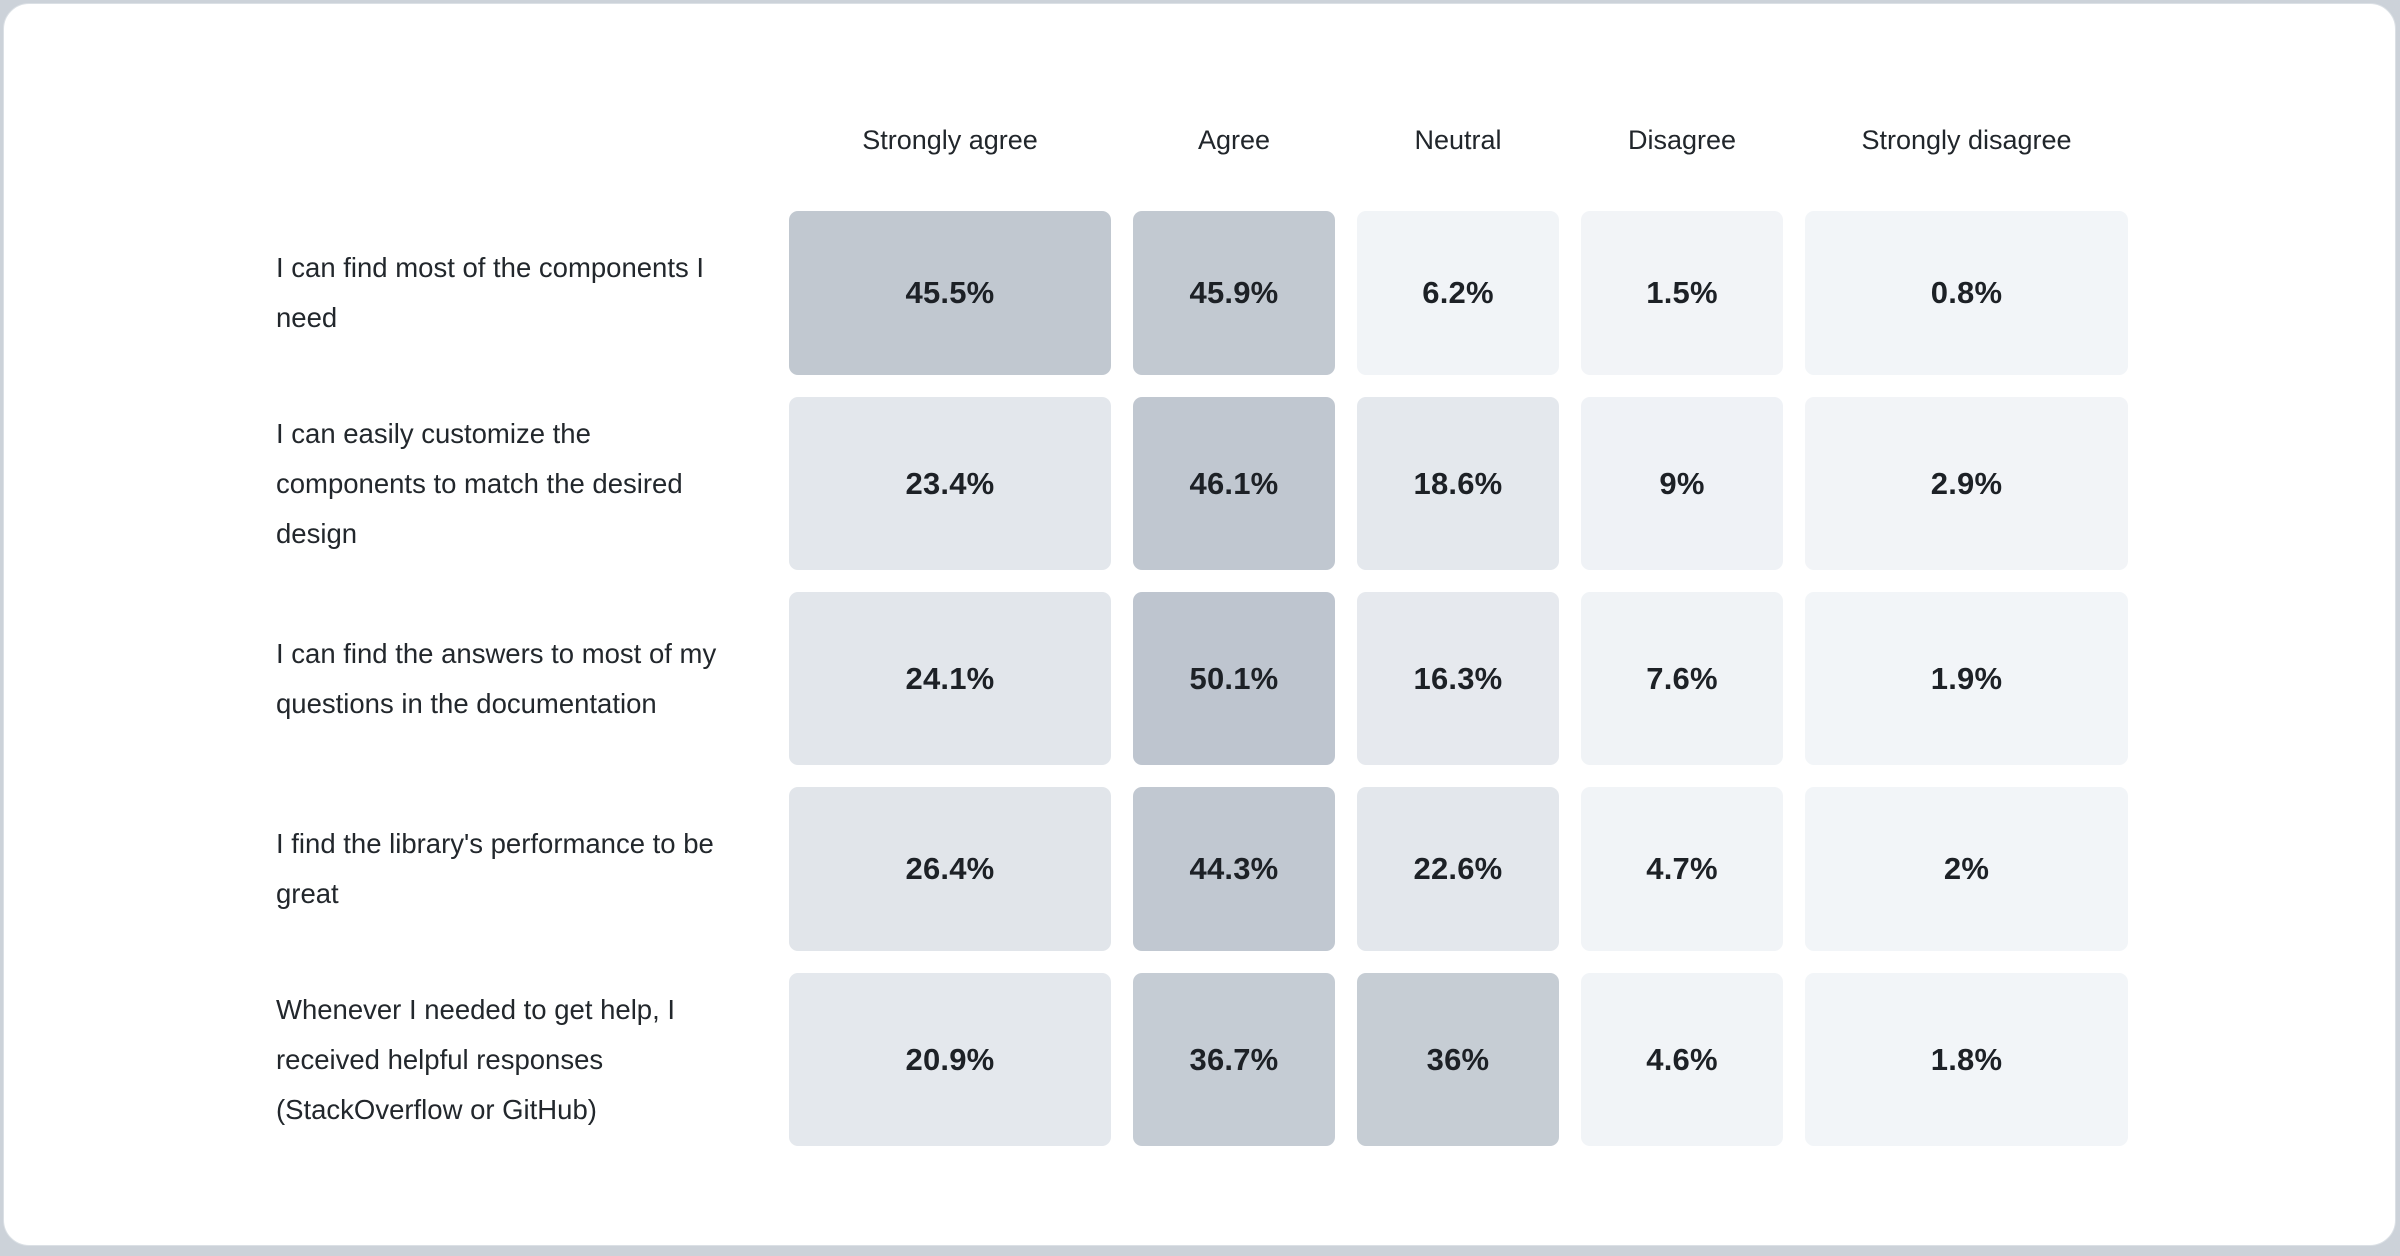 The height and width of the screenshot is (1256, 2400). What do you see at coordinates (1458, 483) in the screenshot?
I see `heatmap-cell: 18.6%` at bounding box center [1458, 483].